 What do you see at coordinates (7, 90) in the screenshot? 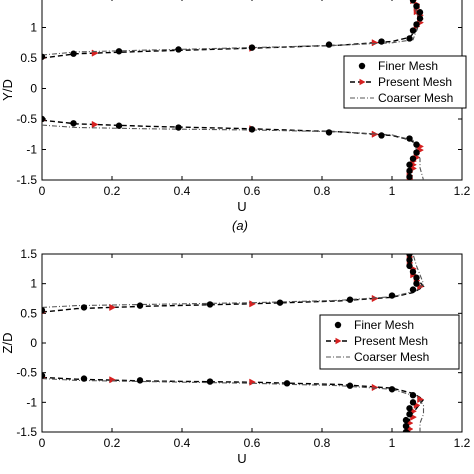
I see `y-axis-label: Y/D` at bounding box center [7, 90].